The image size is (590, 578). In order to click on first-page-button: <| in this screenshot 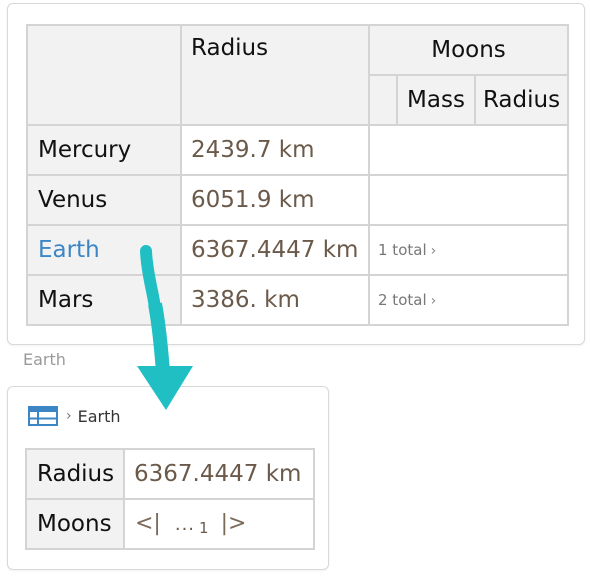, I will do `click(148, 523)`.